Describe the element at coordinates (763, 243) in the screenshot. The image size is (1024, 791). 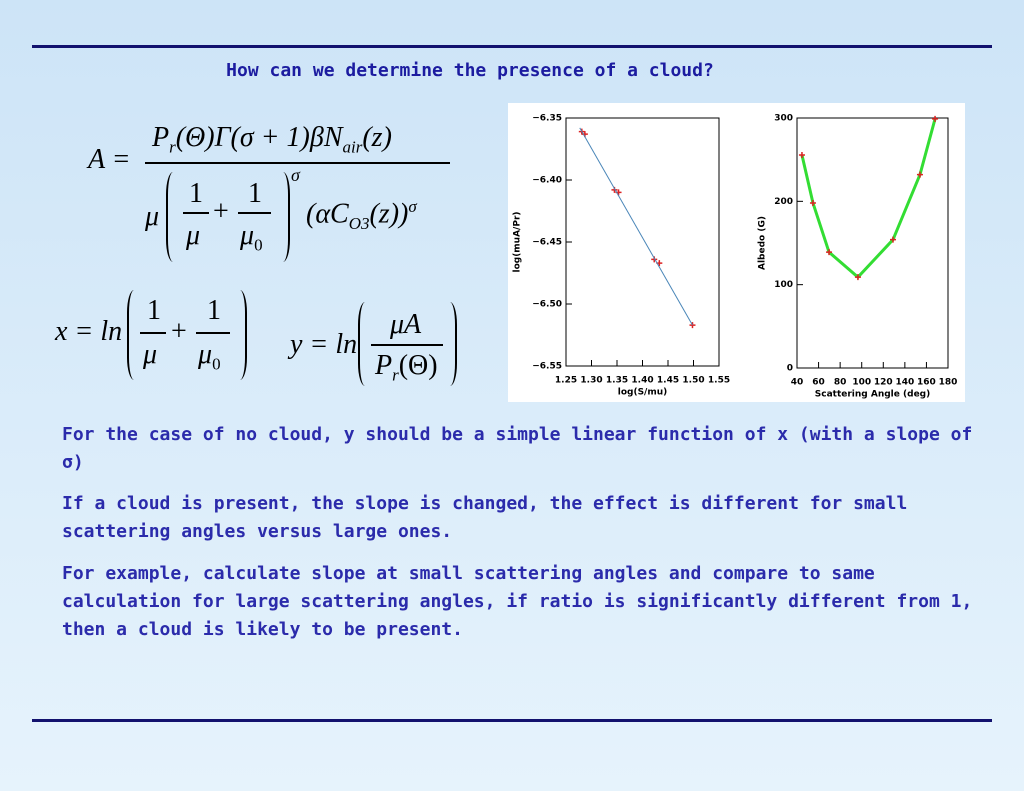
I see `y-axis-label: Albedo (G)` at that location.